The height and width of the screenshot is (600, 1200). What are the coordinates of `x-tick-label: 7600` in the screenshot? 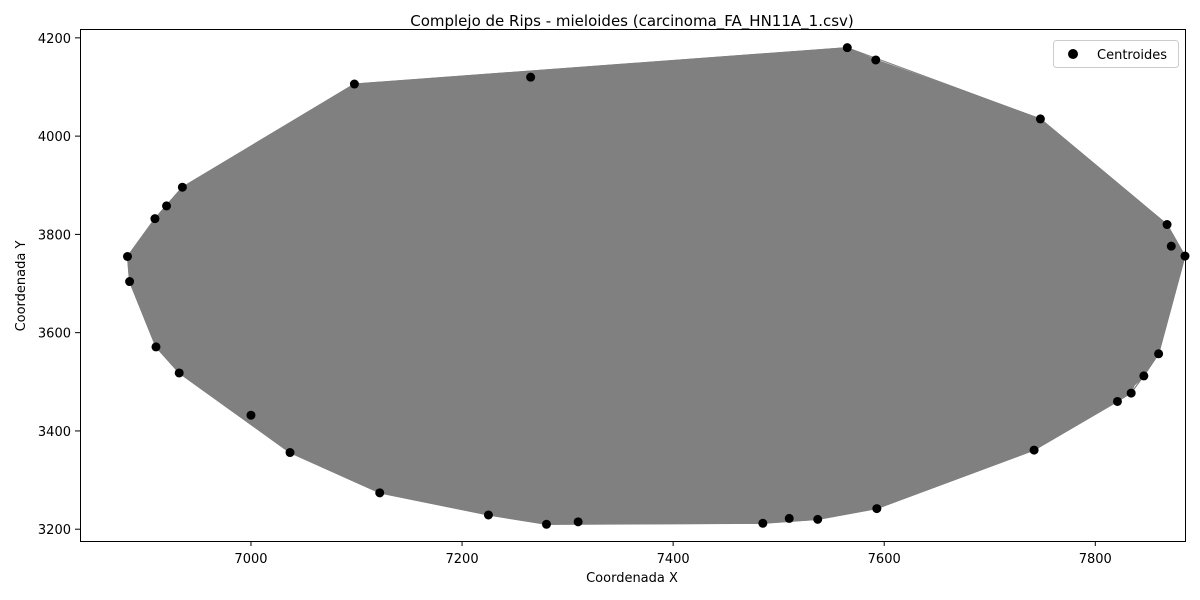 It's located at (884, 559).